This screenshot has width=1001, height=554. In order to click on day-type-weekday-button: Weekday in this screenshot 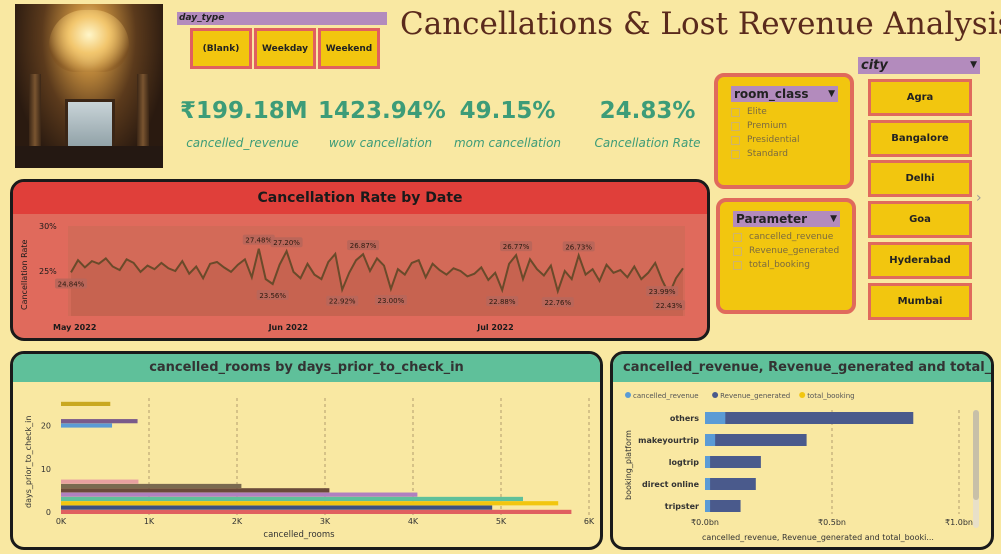, I will do `click(285, 48)`.